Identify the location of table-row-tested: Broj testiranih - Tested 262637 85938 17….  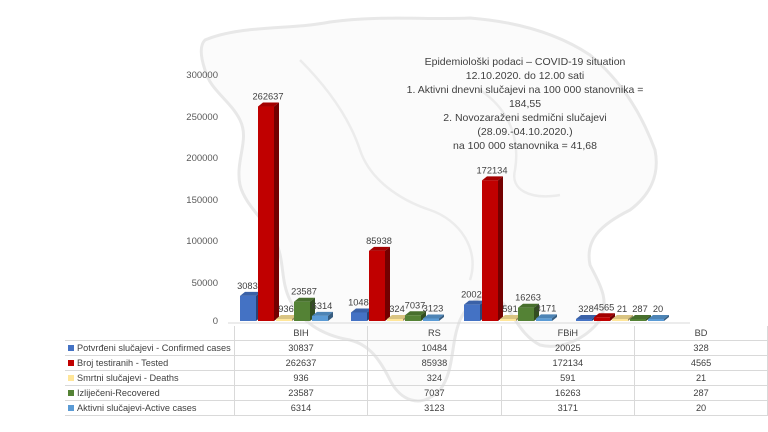
(416, 363).